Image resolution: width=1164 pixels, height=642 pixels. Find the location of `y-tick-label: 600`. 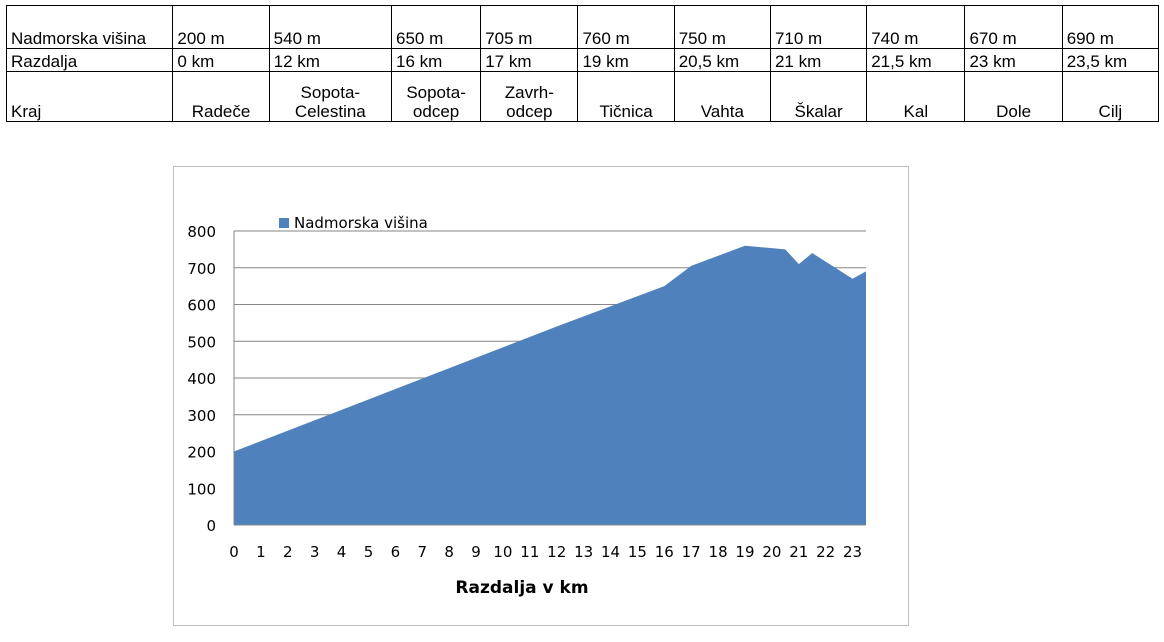

y-tick-label: 600 is located at coordinates (201, 306).